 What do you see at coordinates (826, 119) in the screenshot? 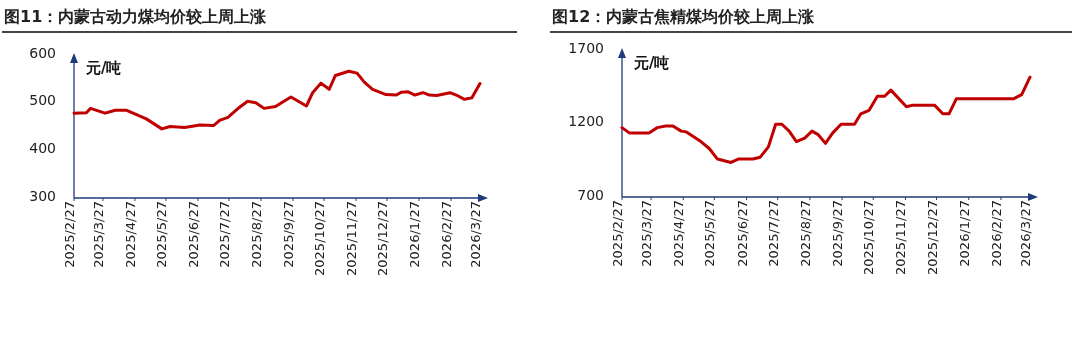
I see `line-series` at bounding box center [826, 119].